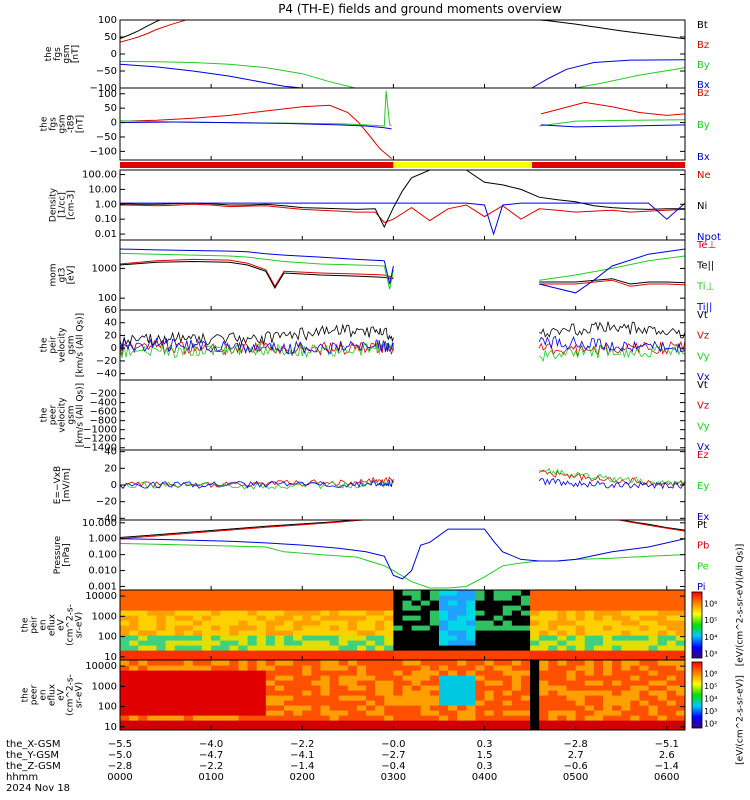 This screenshot has width=750, height=800. What do you see at coordinates (703, 566) in the screenshot?
I see `legend-entry-Pe: Pe` at bounding box center [703, 566].